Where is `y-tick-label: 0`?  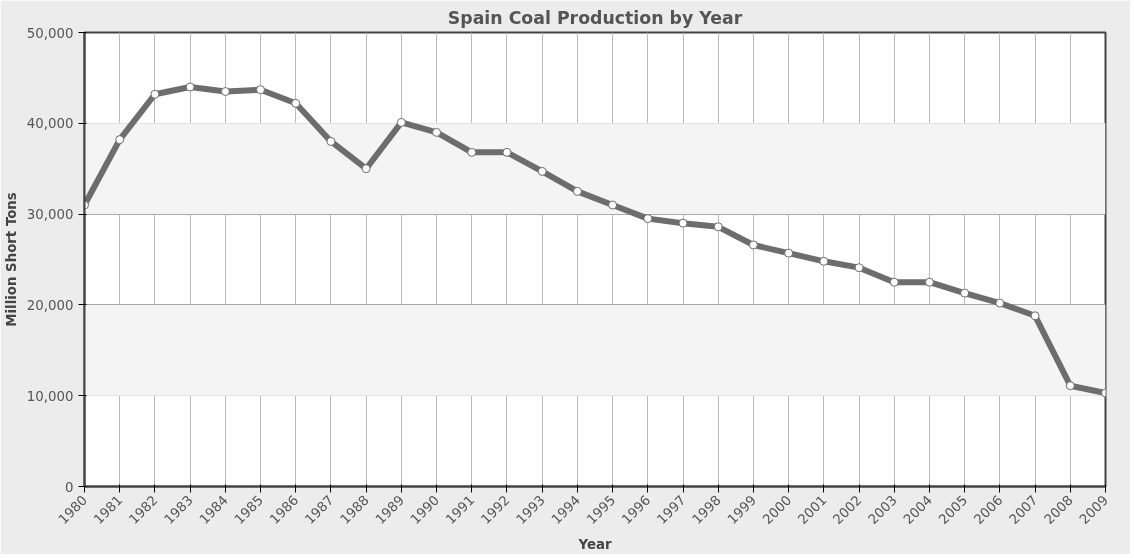
y-tick-label: 0 is located at coordinates (69, 487).